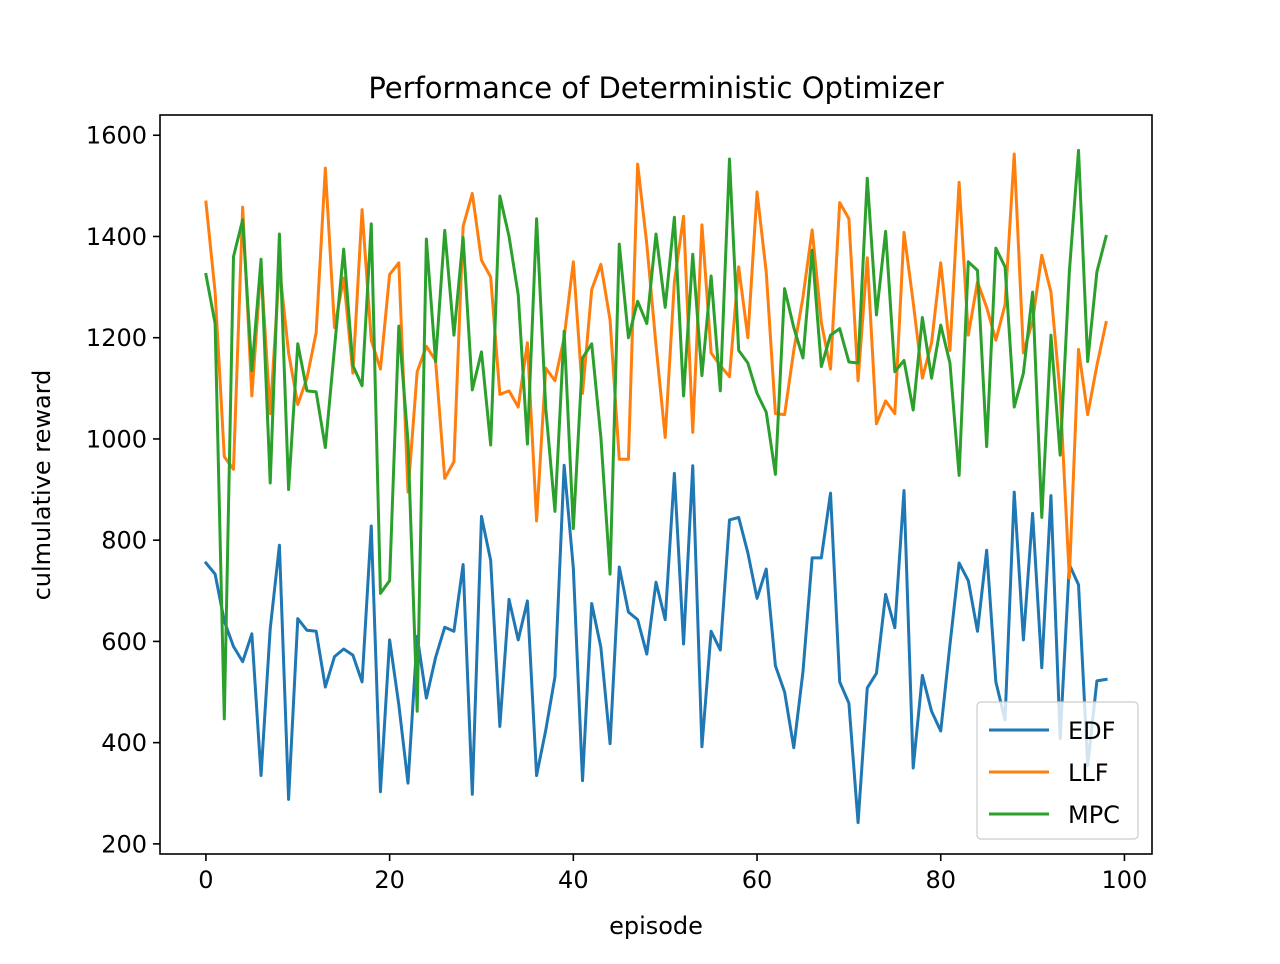  What do you see at coordinates (389, 880) in the screenshot?
I see `x-tick-label: 20` at bounding box center [389, 880].